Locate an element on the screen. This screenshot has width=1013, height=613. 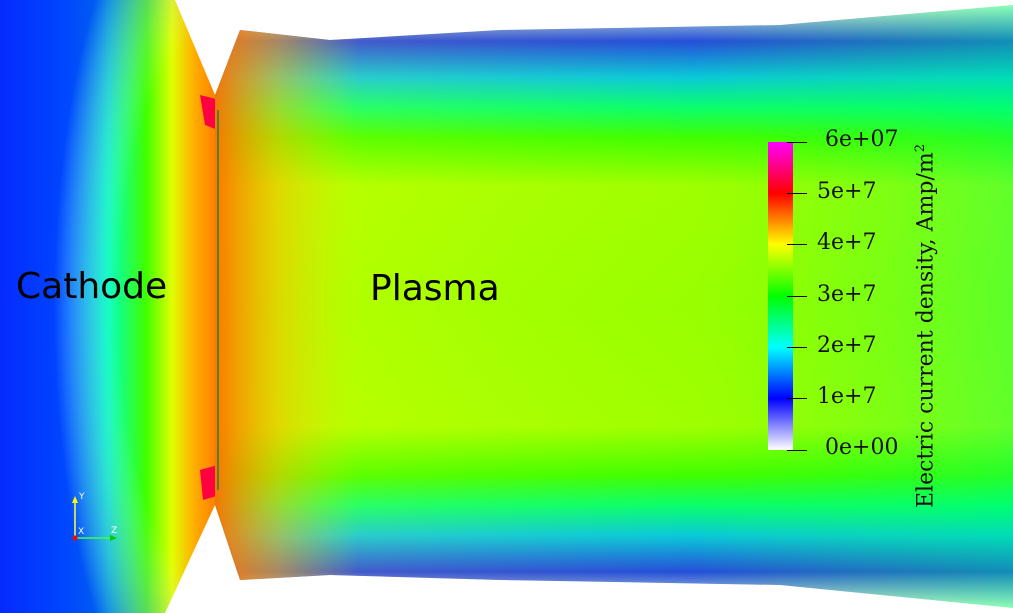
colorbar-tick-label: 2e+7 is located at coordinates (847, 345).